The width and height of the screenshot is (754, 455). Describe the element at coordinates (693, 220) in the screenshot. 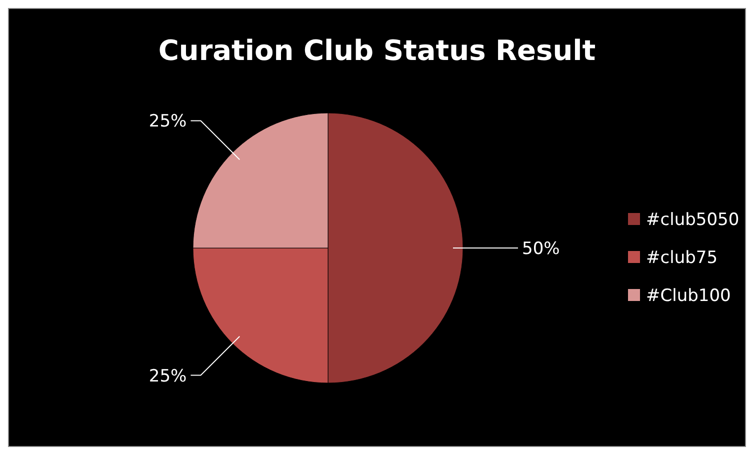

I see `legend-label: #club5050` at that location.